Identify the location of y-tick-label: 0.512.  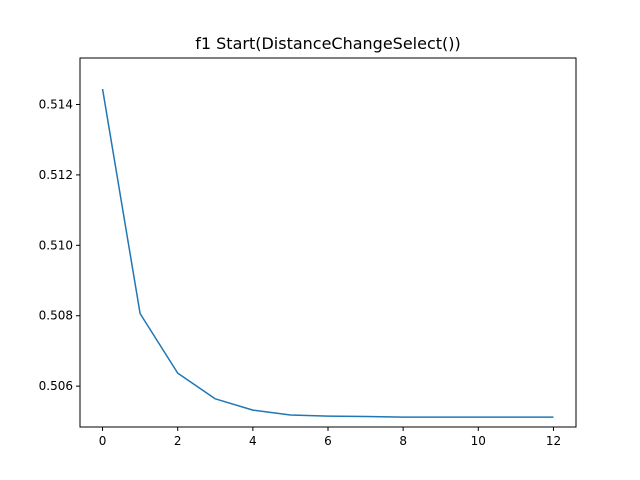
(56, 175).